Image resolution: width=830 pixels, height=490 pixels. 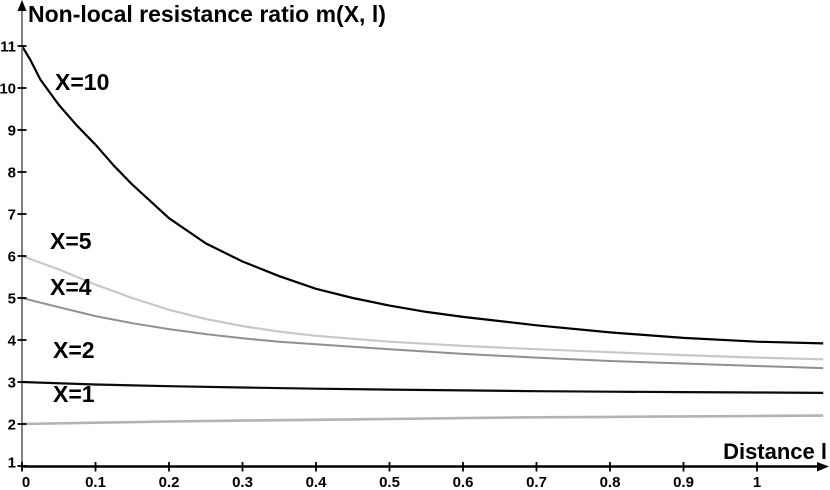 I want to click on x-tick-label: 0.1, so click(x=95, y=482).